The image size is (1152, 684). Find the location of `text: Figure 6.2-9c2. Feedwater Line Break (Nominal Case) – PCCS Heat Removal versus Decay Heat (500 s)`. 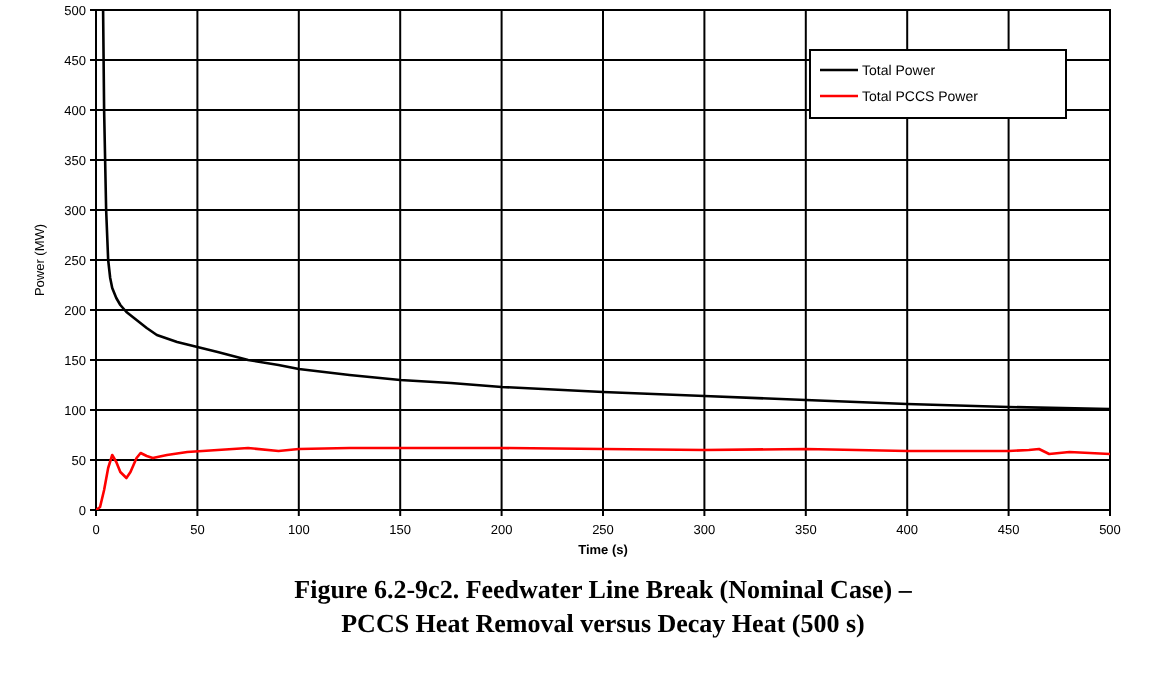

text: Figure 6.2-9c2. Feedwater Line Break (Nominal Case) – PCCS Heat Removal versus Decay Heat (500 s) is located at coordinates (603, 606).